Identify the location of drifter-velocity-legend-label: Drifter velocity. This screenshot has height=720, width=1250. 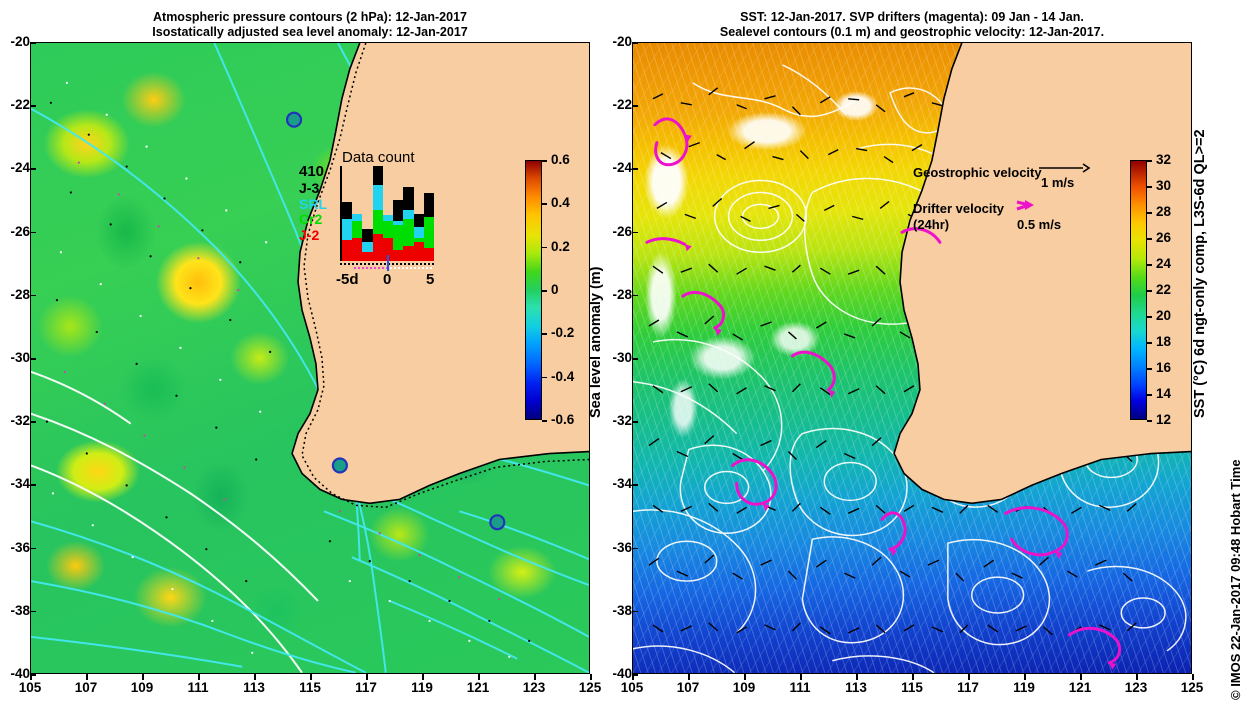
(959, 208).